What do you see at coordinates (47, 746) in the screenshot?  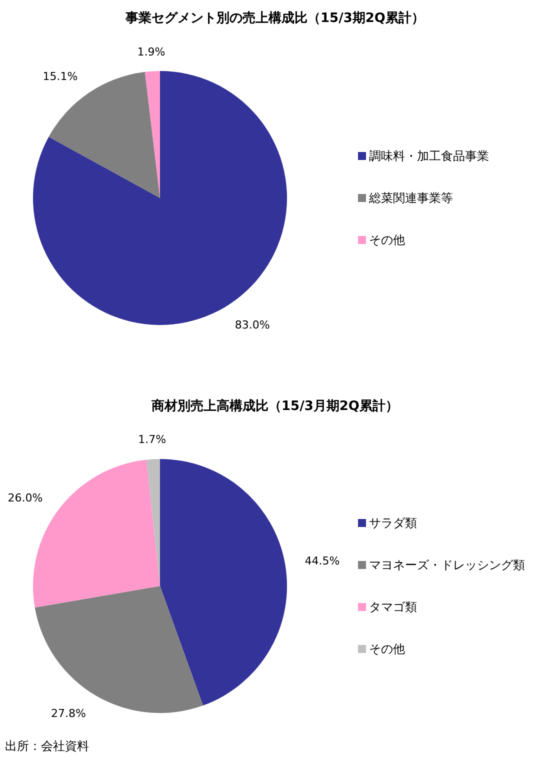 I see `text: 出所：会社資料` at bounding box center [47, 746].